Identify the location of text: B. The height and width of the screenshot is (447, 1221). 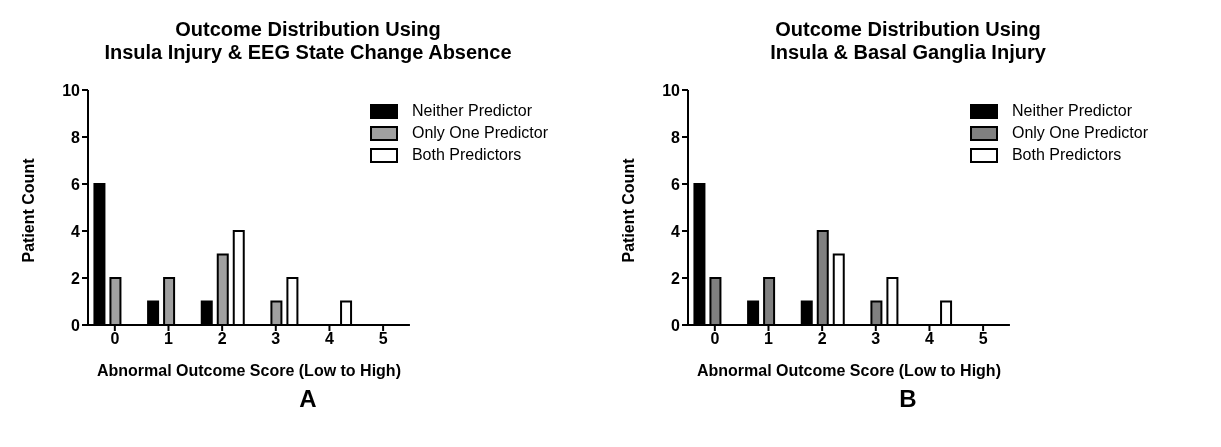
(908, 399).